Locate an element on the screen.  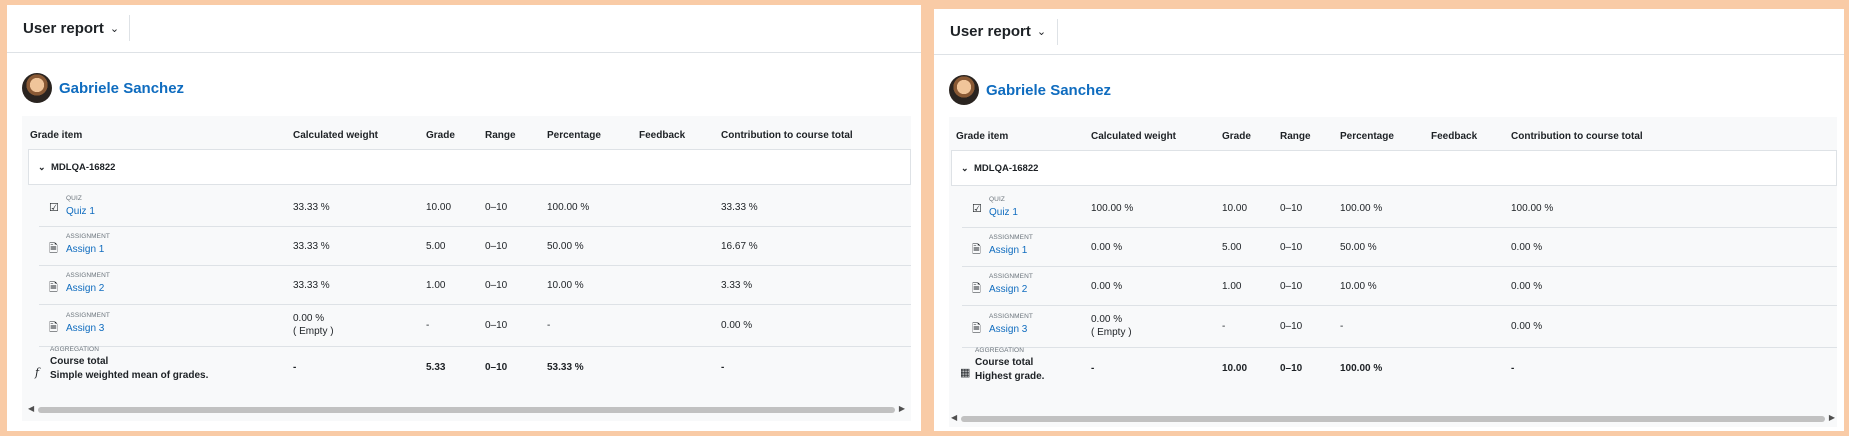
grade-cell: 1.00 is located at coordinates (1232, 286).